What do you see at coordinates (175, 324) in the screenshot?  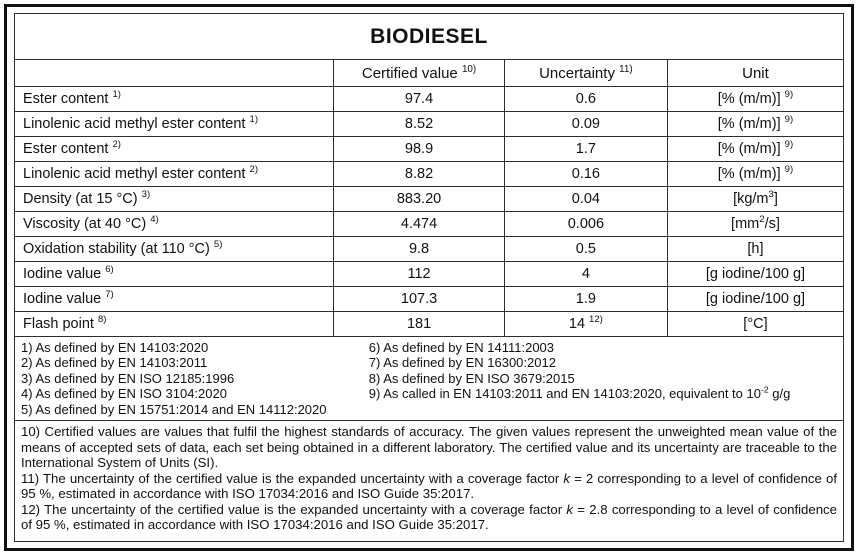 I see `row-property: Flash point 8)` at bounding box center [175, 324].